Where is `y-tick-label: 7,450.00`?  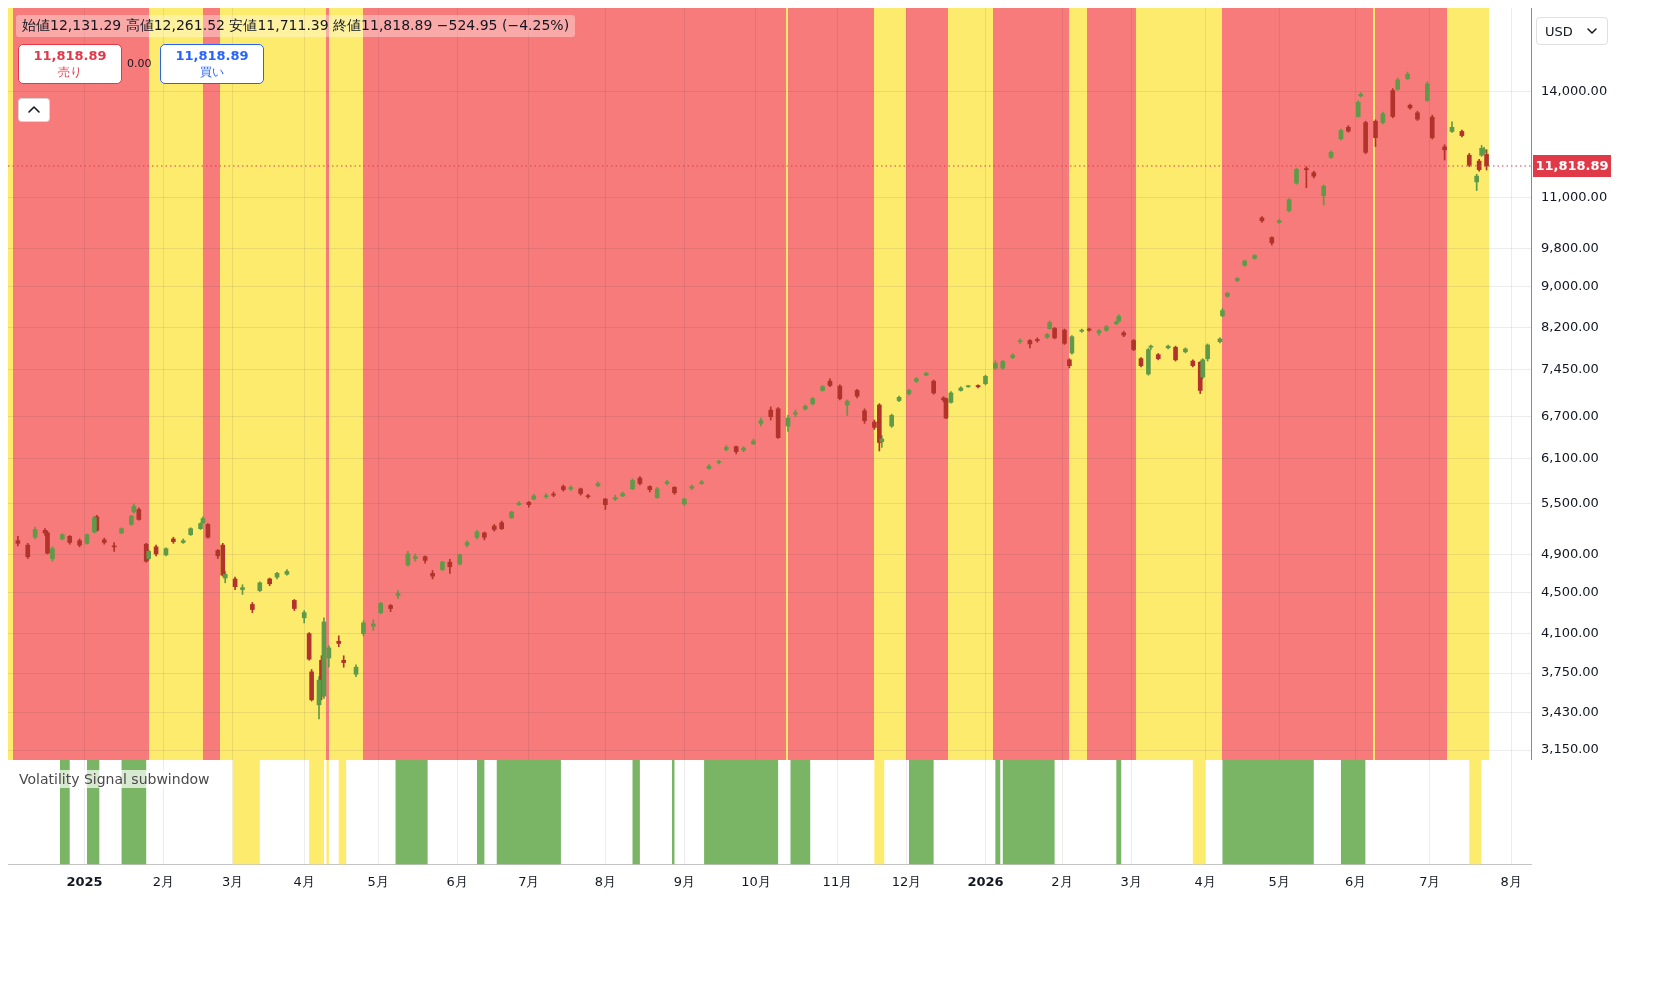 y-tick-label: 7,450.00 is located at coordinates (1570, 369).